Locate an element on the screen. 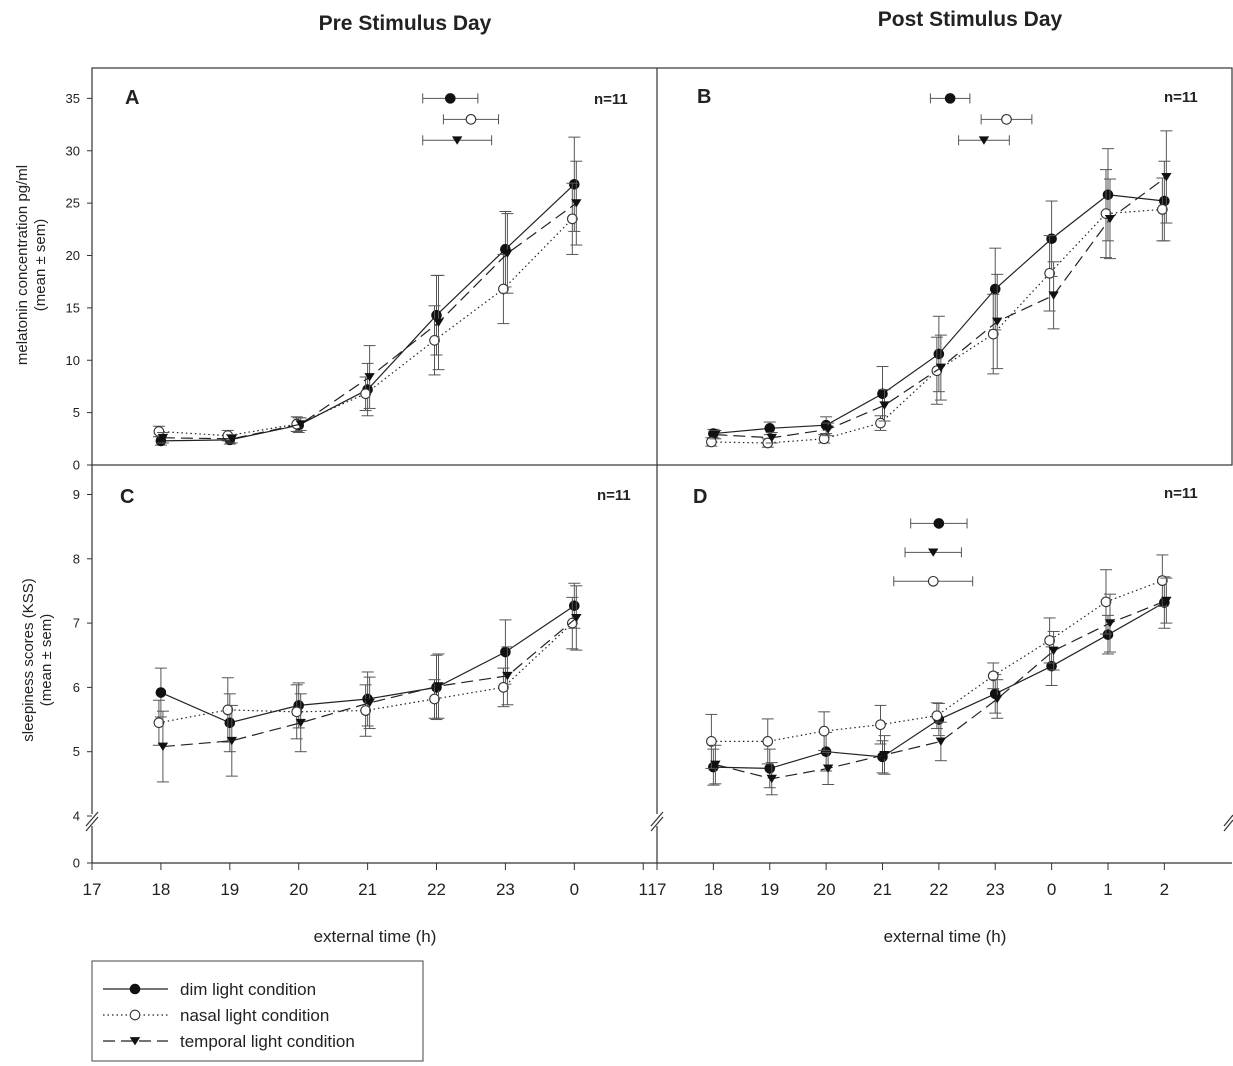 Image resolution: width=1233 pixels, height=1066 pixels. panel-a-n-label: n=11 is located at coordinates (611, 99).